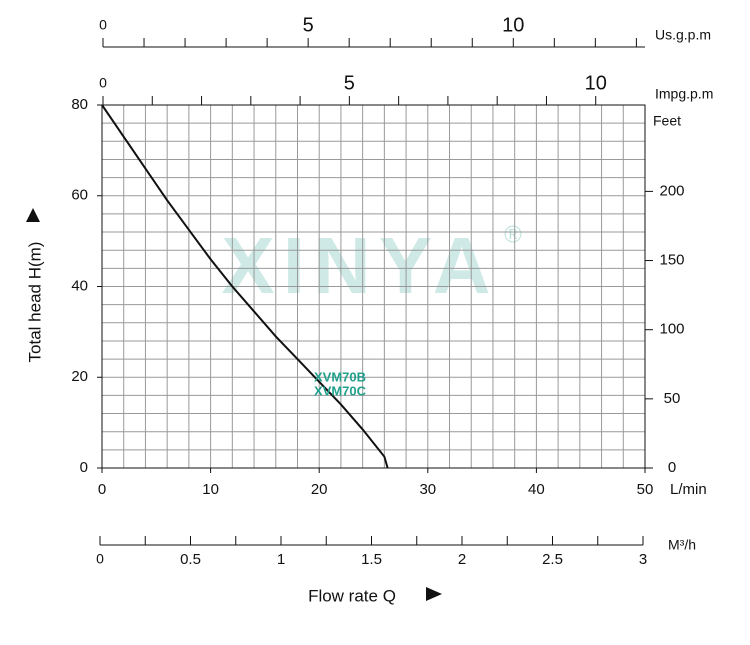 The image size is (750, 645). Describe the element at coordinates (672, 398) in the screenshot. I see `y2-tick-label: 50` at that location.